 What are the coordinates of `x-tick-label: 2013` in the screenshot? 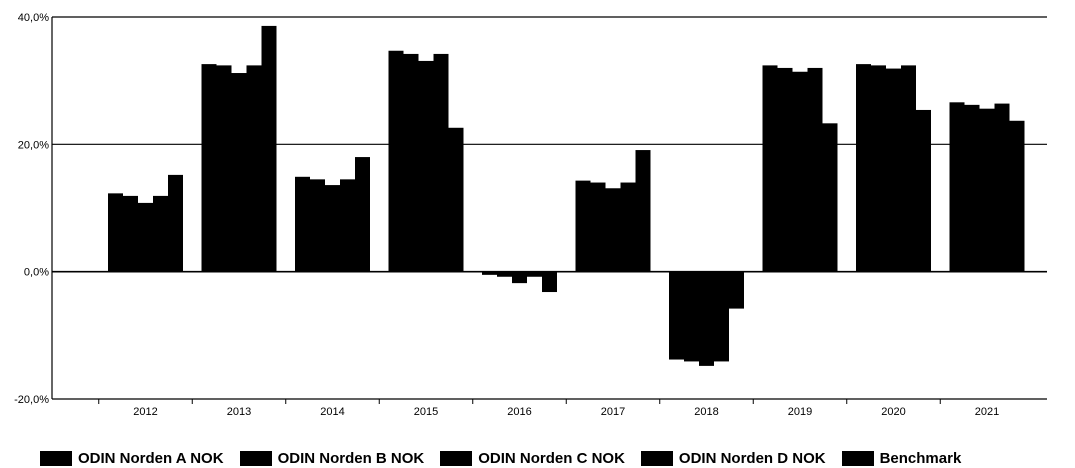 It's located at (239, 412).